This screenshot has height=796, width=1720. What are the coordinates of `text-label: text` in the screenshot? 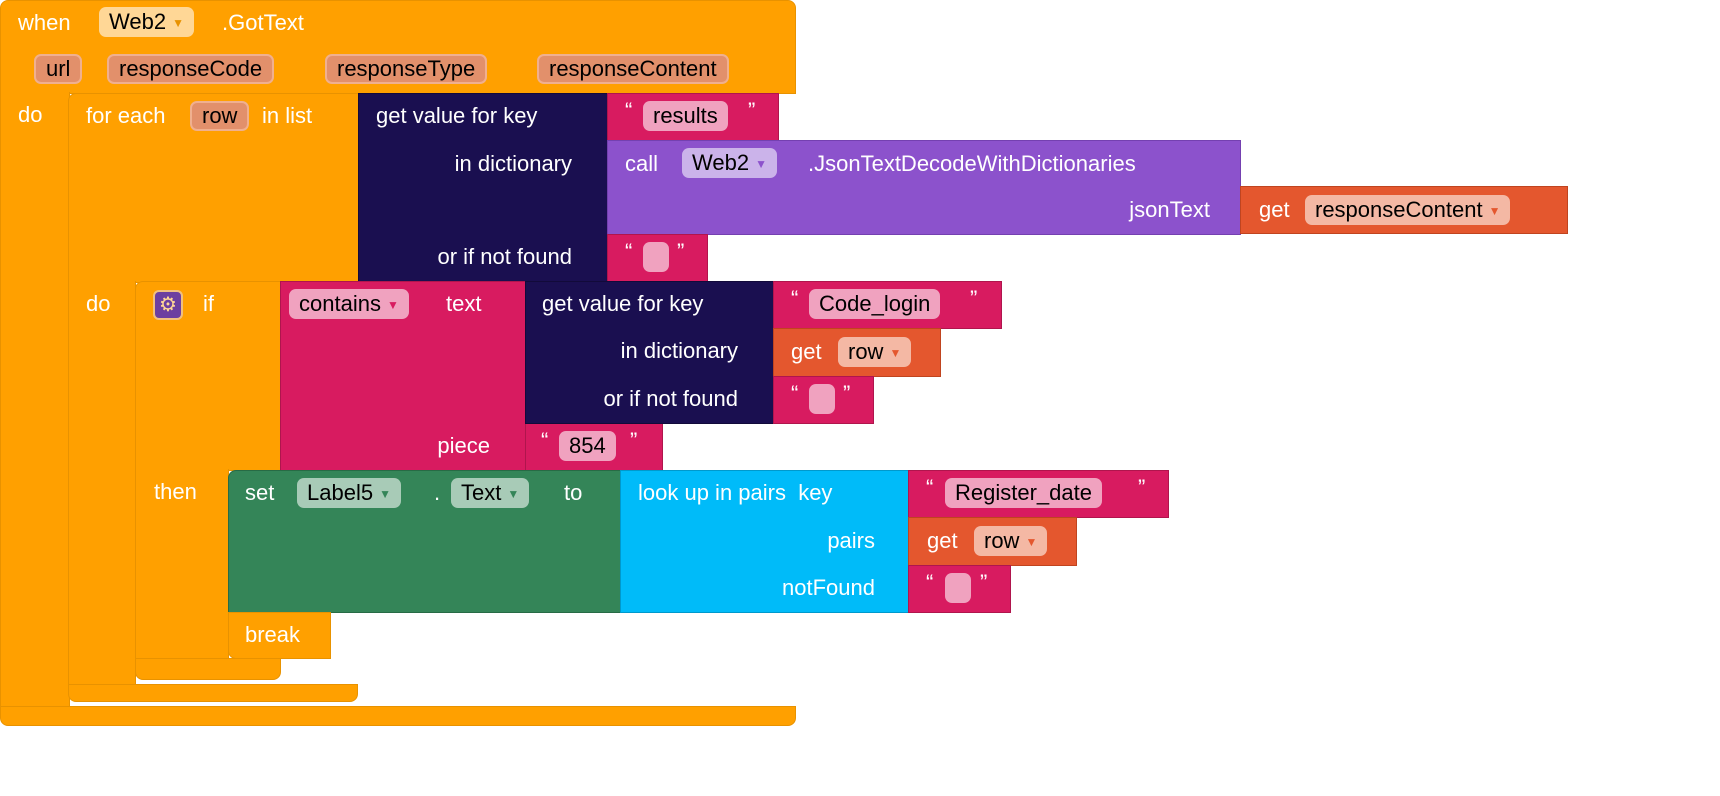 It's located at (464, 303).